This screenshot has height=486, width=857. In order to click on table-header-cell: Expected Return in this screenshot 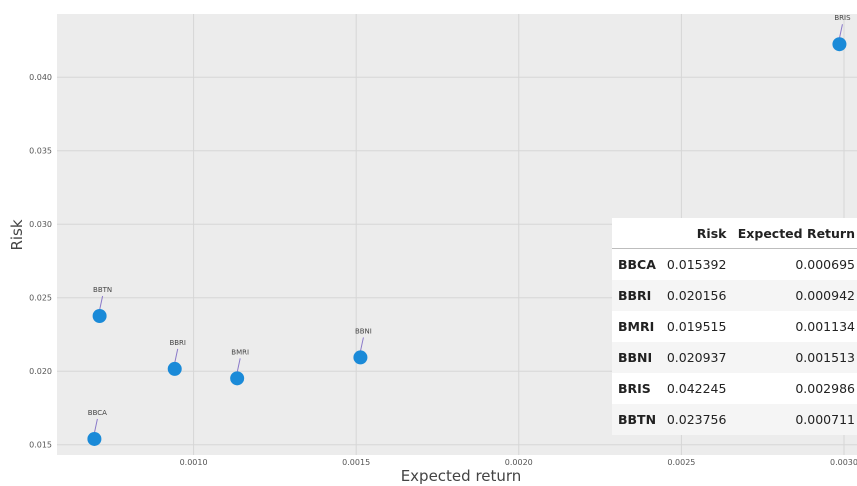, I will do `click(792, 233)`.